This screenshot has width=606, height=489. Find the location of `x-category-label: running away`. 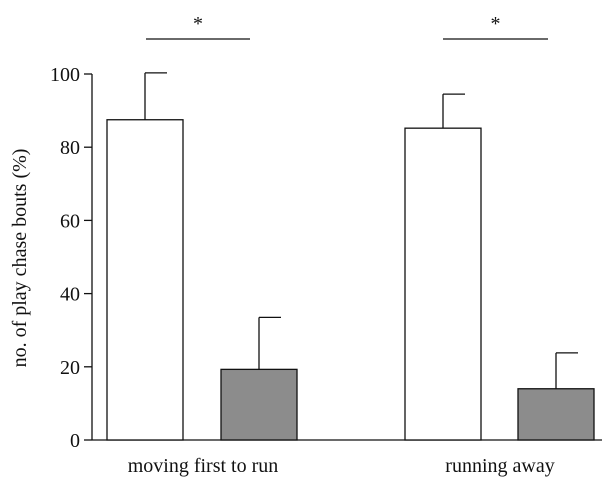

x-category-label: running away is located at coordinates (499, 466).